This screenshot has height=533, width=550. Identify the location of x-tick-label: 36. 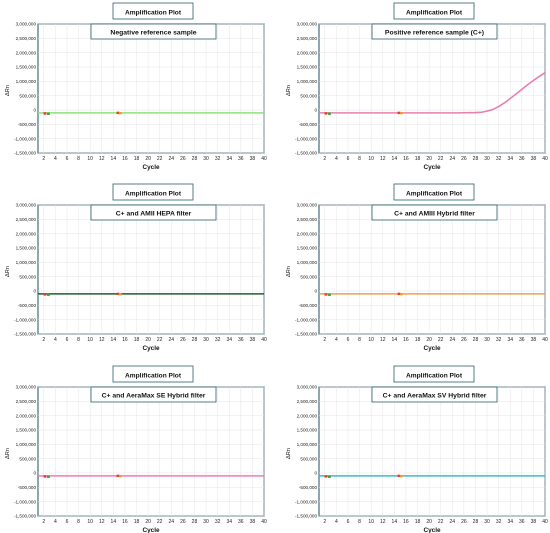
(522, 522).